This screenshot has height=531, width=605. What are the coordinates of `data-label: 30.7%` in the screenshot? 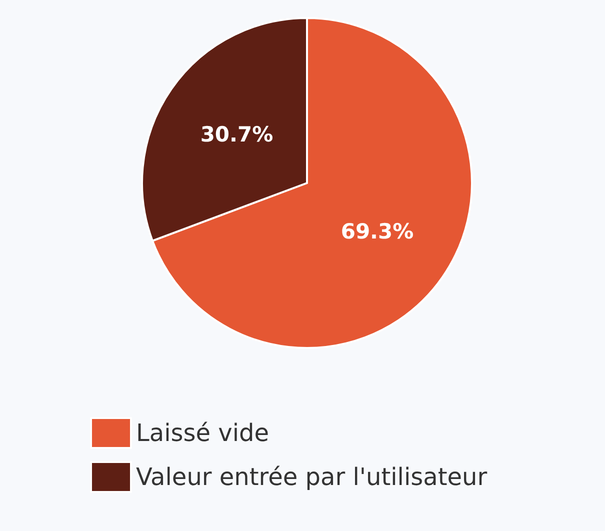 It's located at (237, 134).